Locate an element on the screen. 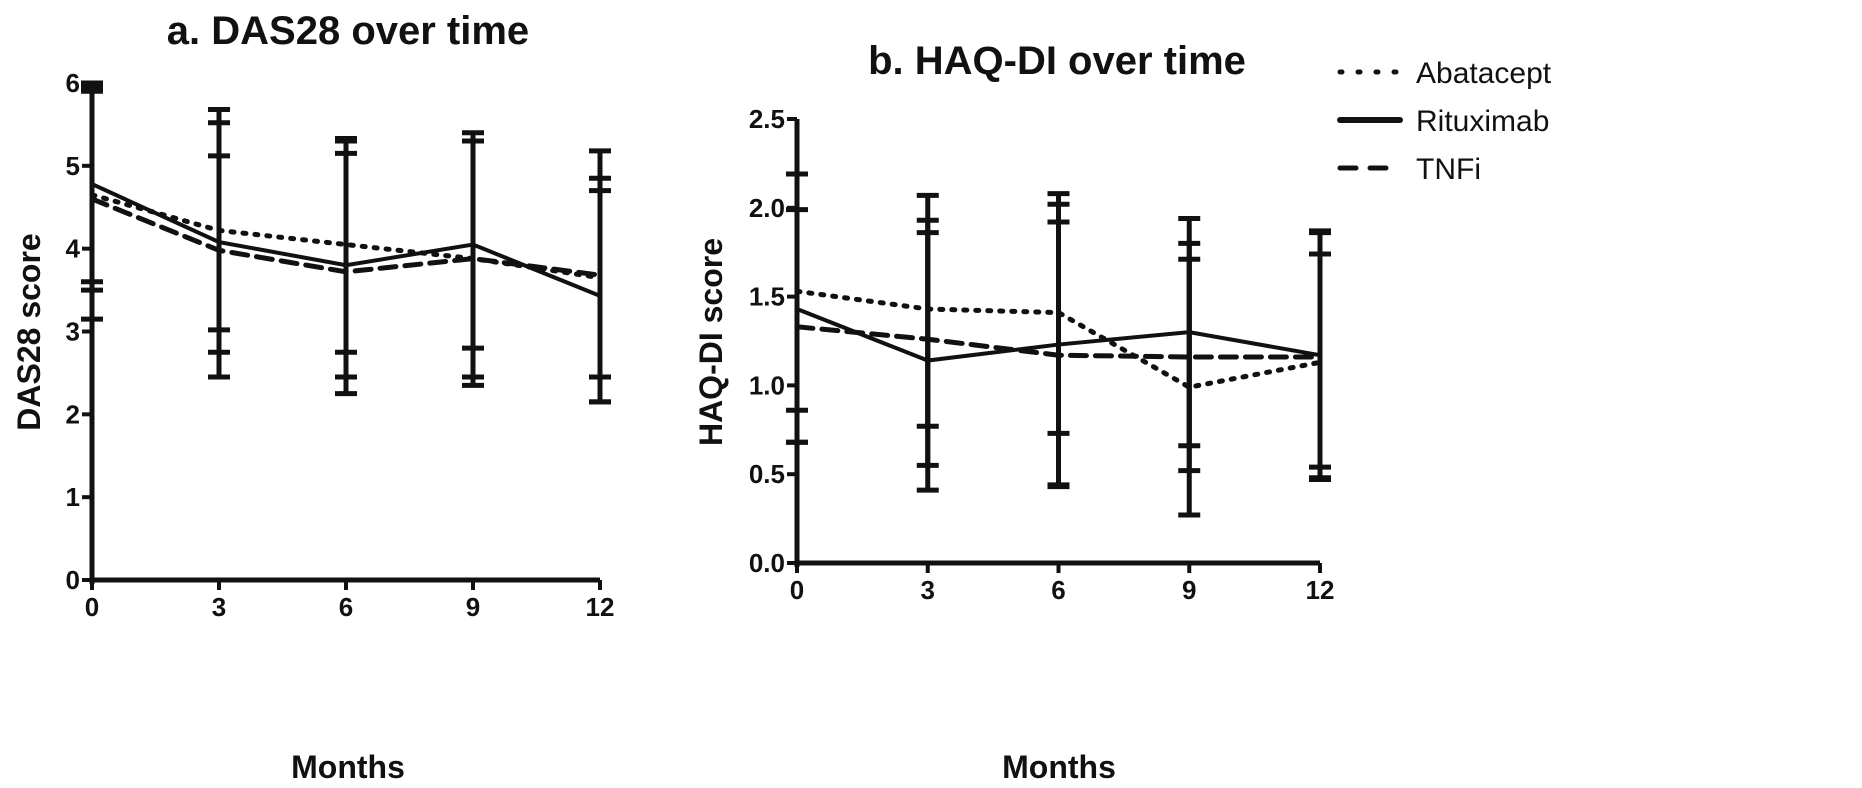  panel-a-y-axis-label: DAS28 score is located at coordinates (29, 331).